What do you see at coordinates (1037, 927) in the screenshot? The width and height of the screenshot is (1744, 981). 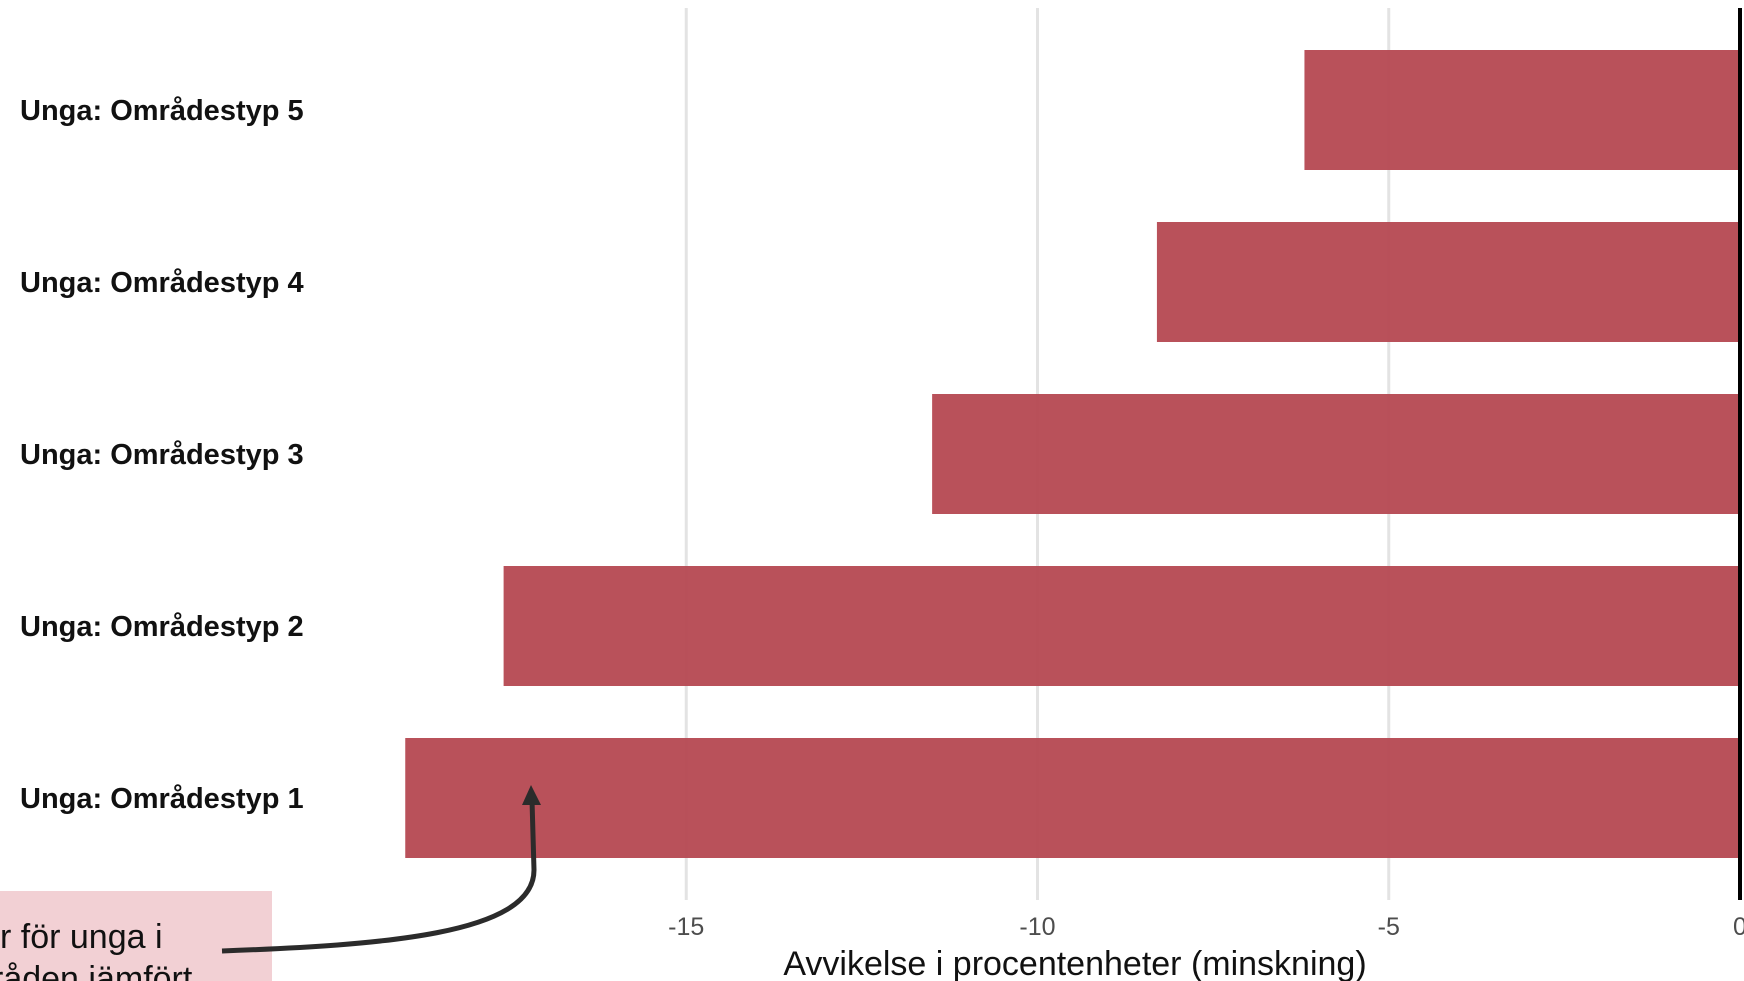 I see `x-tick-label: -10` at bounding box center [1037, 927].